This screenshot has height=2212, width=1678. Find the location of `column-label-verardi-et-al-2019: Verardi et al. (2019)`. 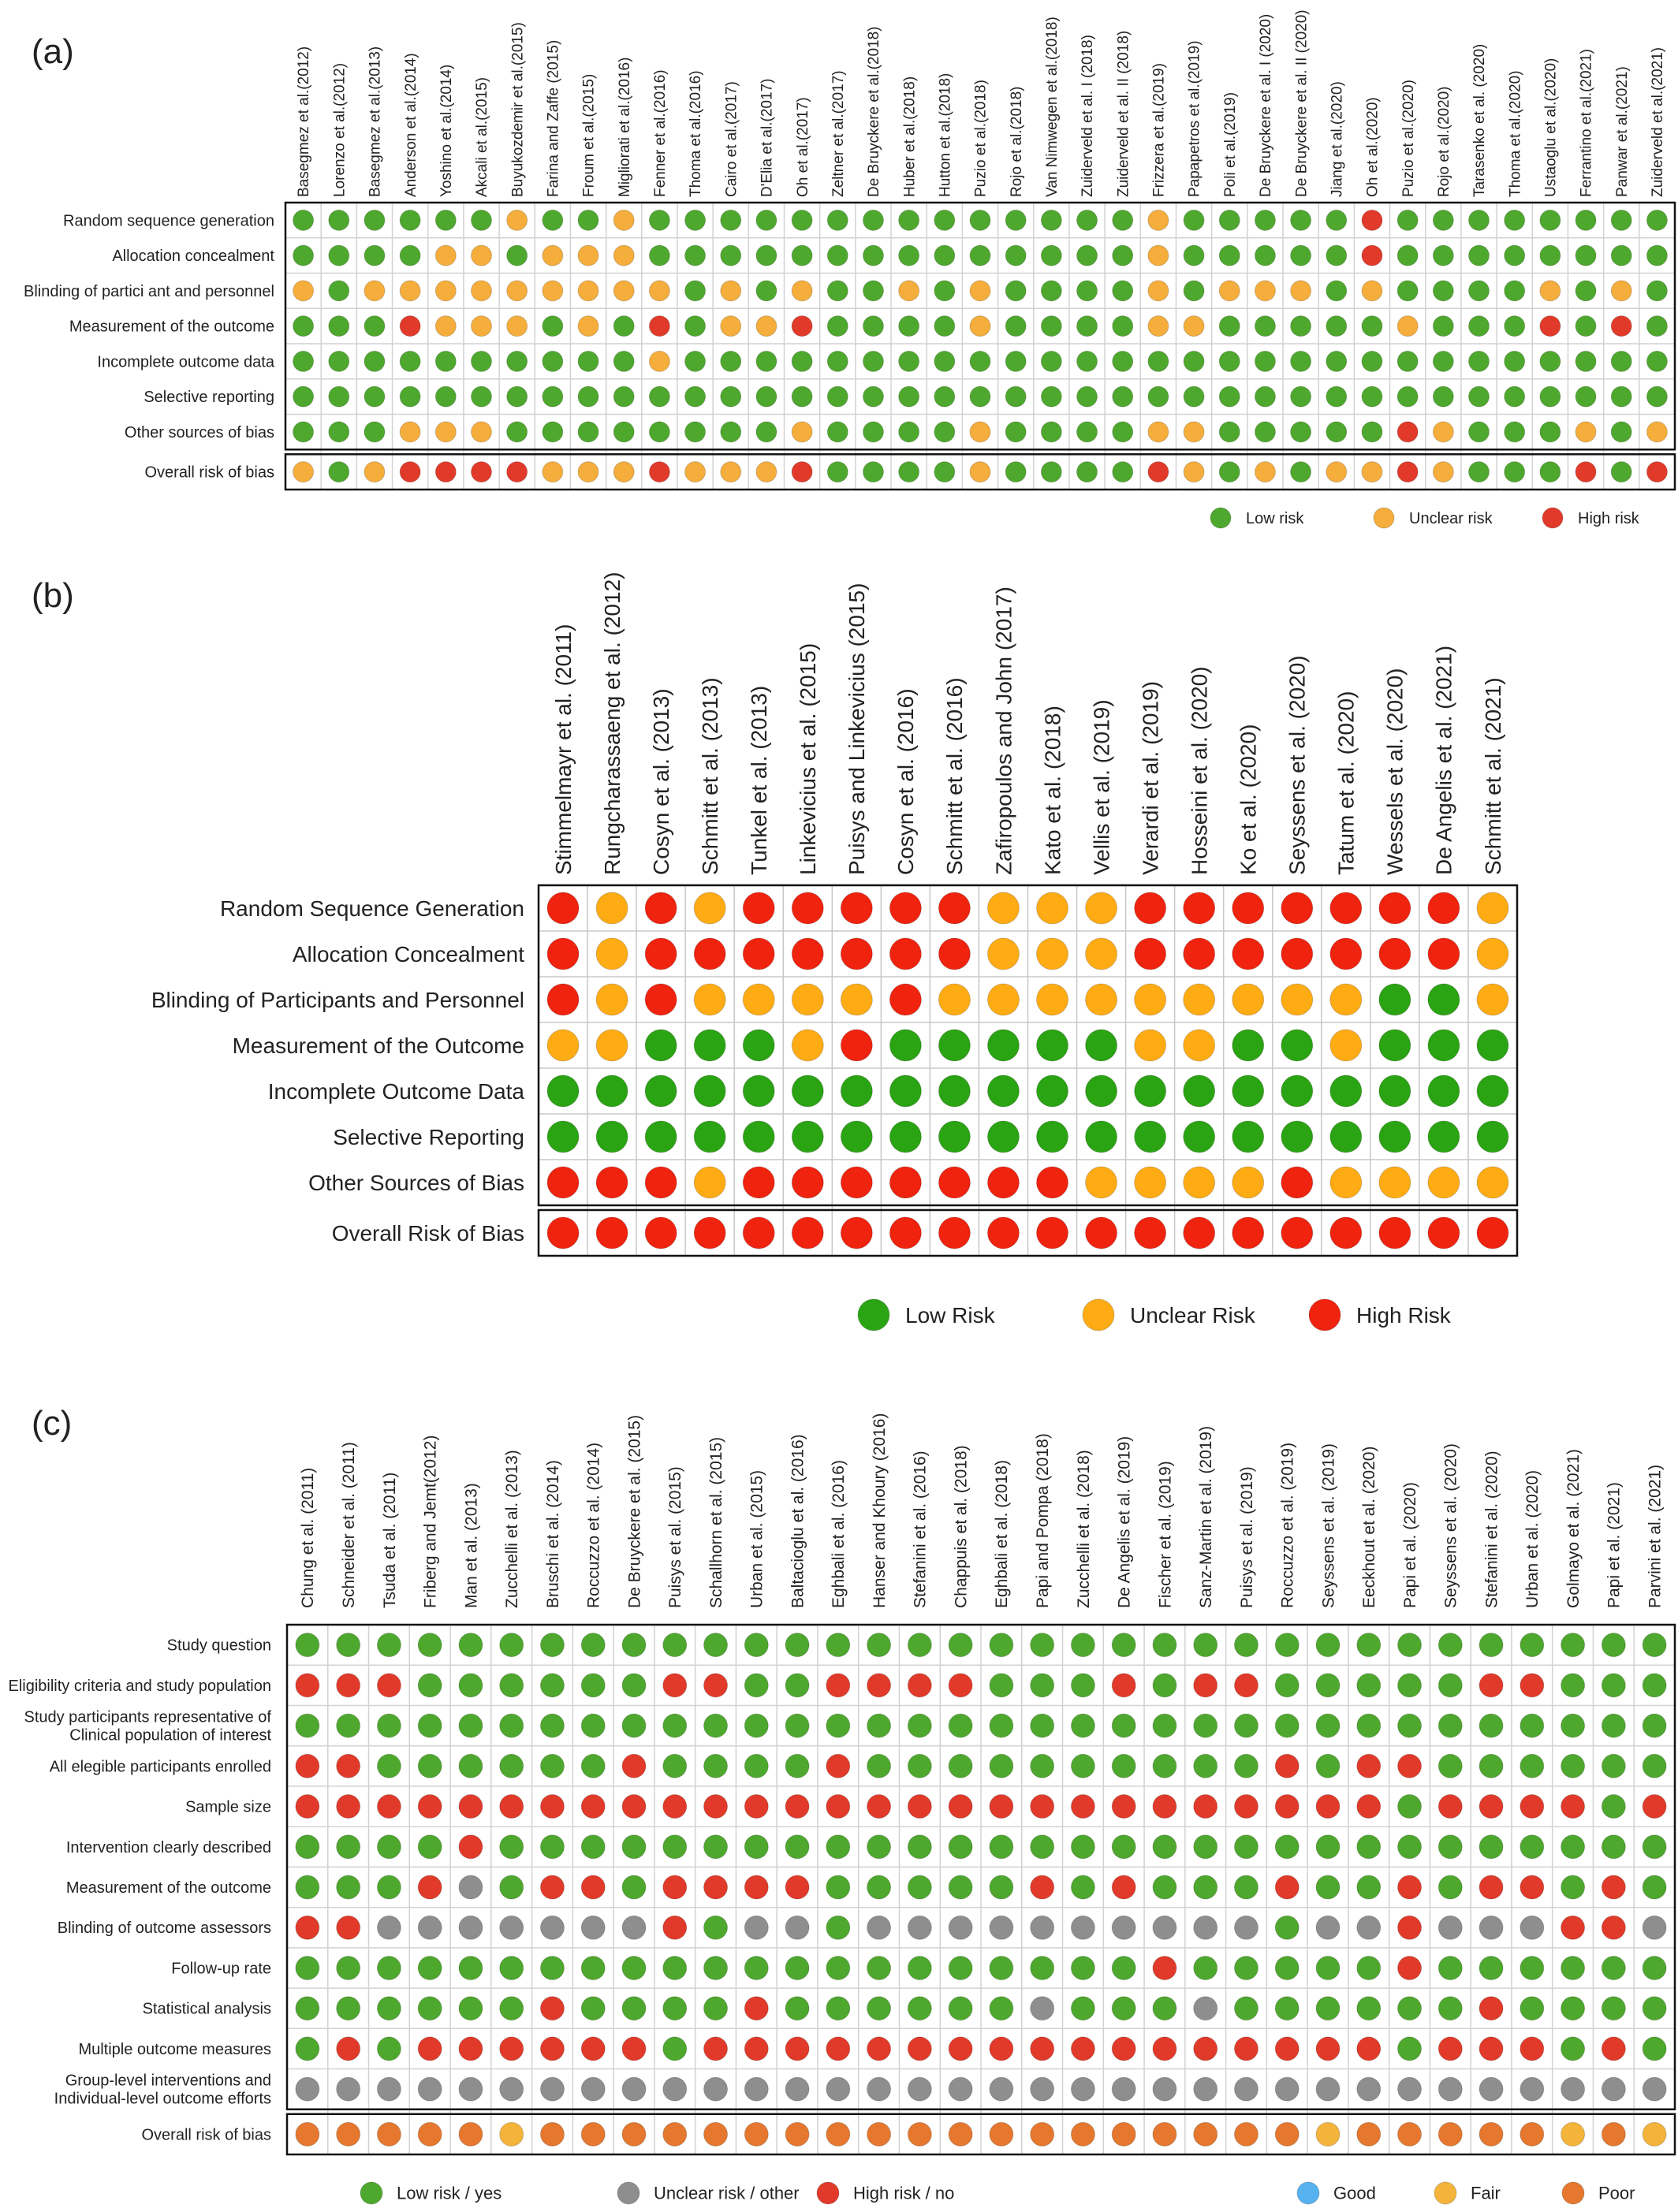

column-label-verardi-et-al-2019: Verardi et al. (2019) is located at coordinates (1150, 778).